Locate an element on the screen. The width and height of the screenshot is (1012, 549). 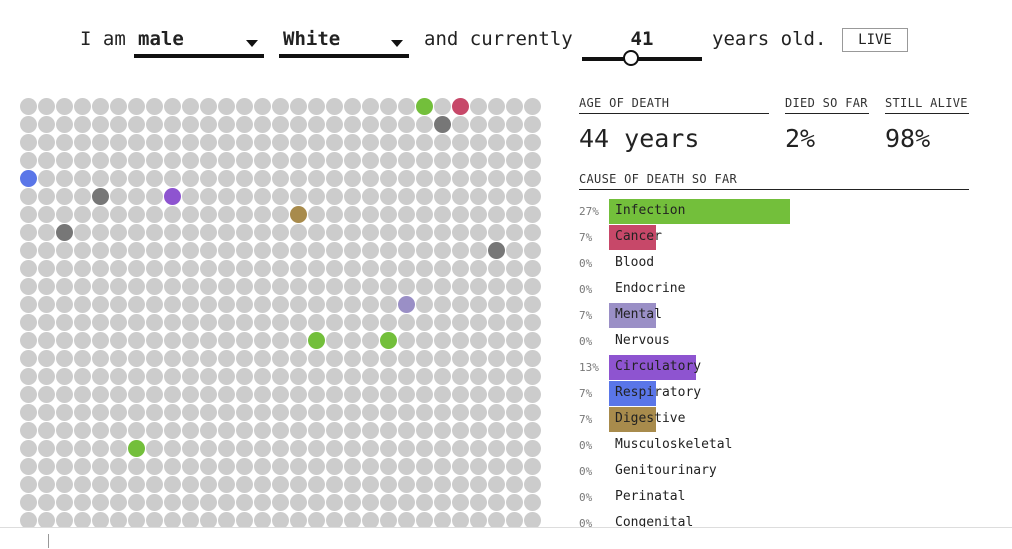
sex-select: male is located at coordinates (199, 42).